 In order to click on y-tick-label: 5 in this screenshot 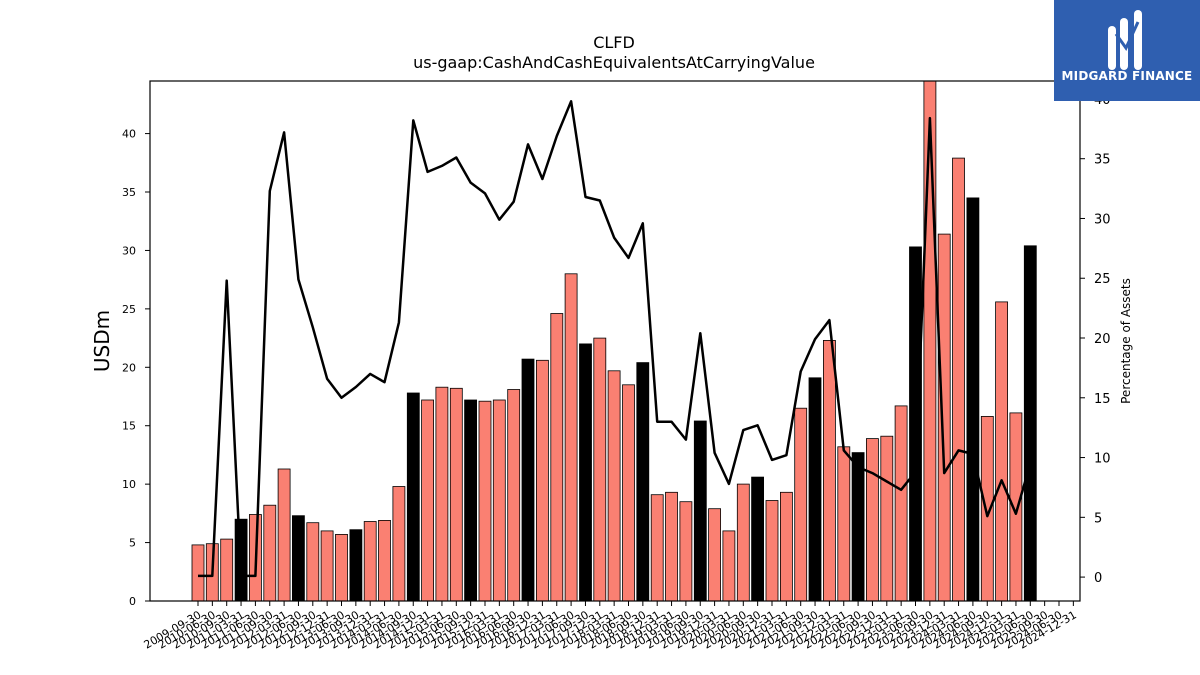, I will do `click(132, 543)`.